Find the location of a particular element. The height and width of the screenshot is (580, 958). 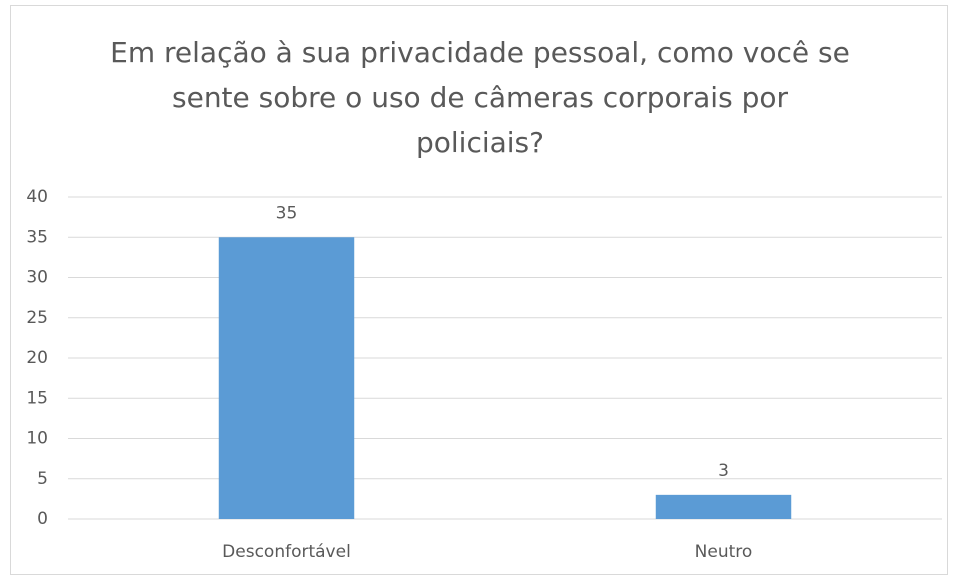

x-tick-label: Desconfortável is located at coordinates (286, 552).